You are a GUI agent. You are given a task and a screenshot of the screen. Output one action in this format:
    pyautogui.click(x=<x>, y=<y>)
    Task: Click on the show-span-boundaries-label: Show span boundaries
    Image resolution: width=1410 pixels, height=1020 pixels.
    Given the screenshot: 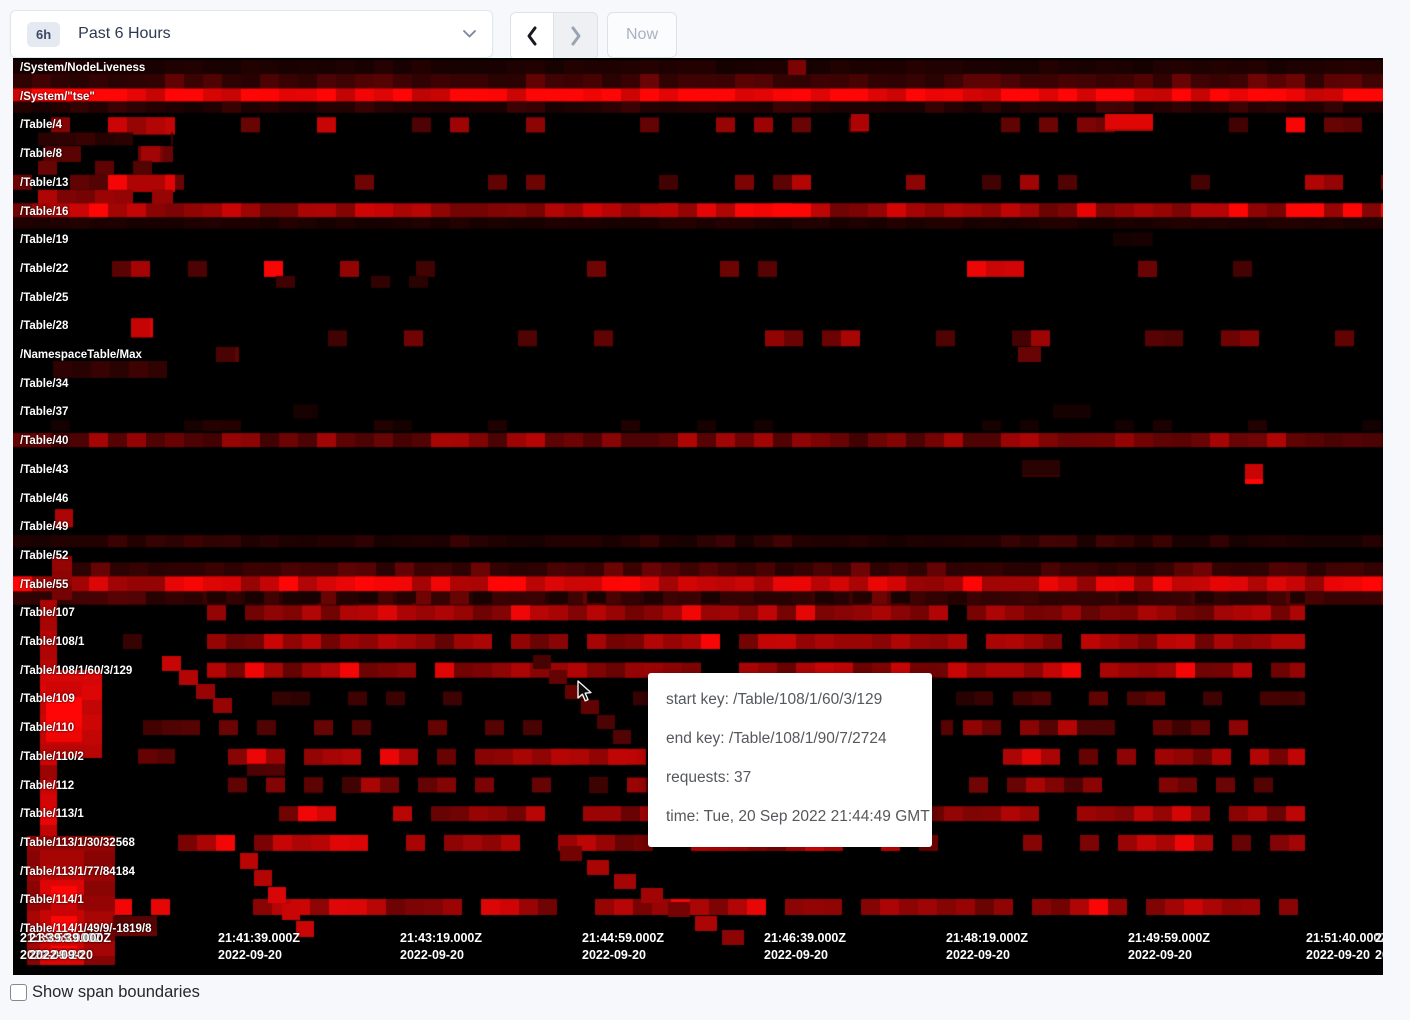 What is the action you would take?
    pyautogui.click(x=116, y=992)
    